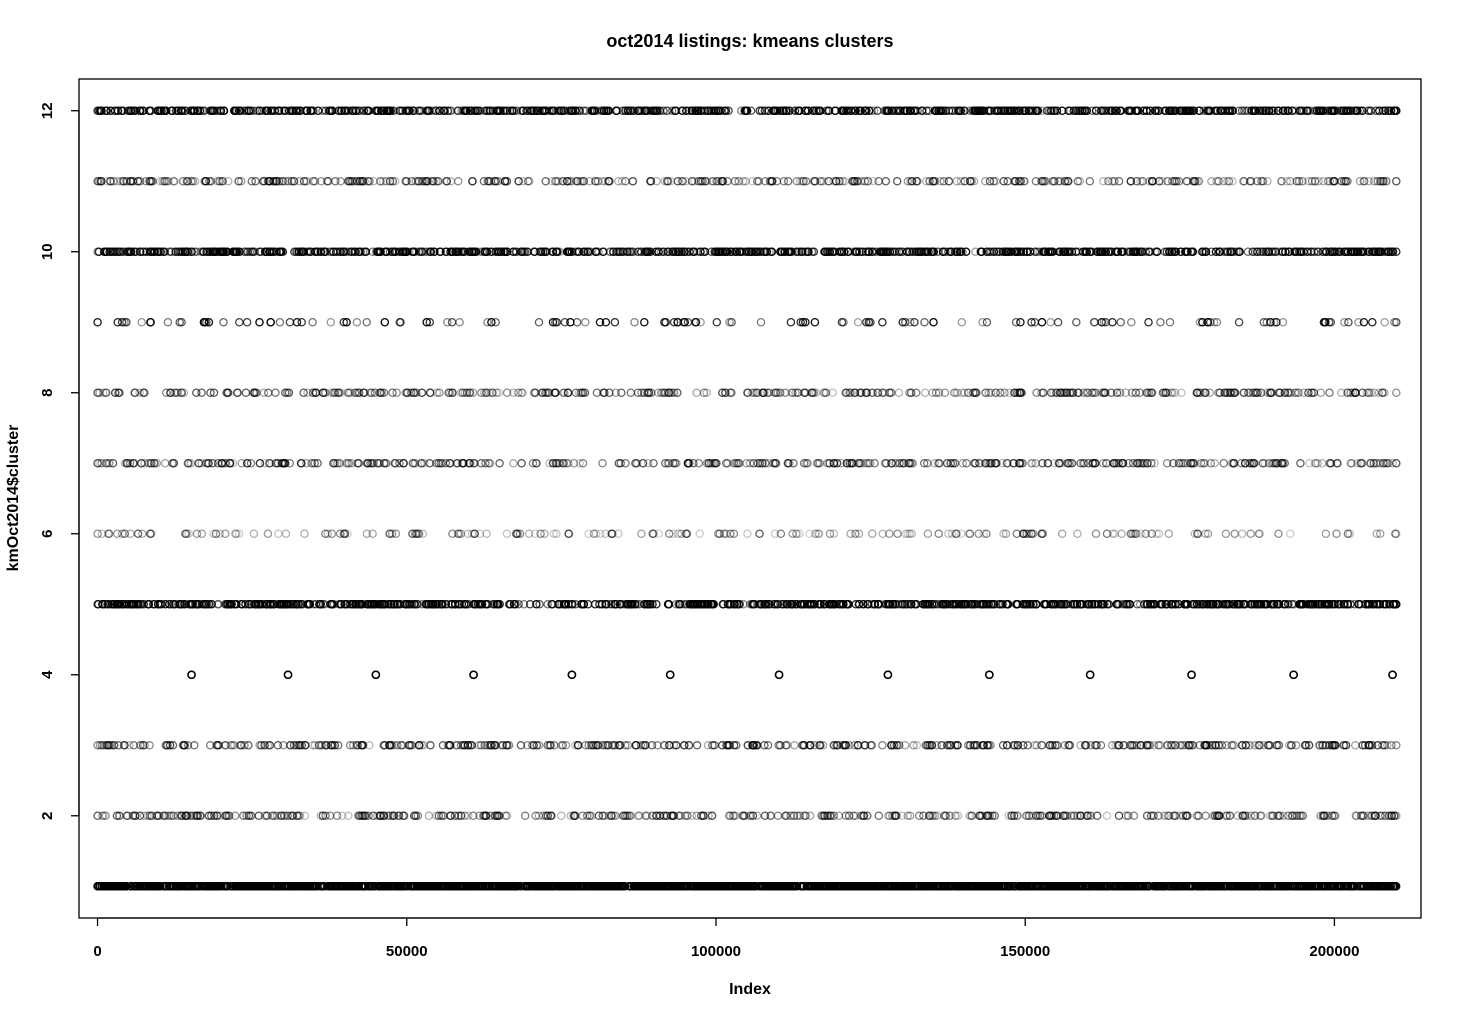 This screenshot has height=1018, width=1462. What do you see at coordinates (747, 392) in the screenshot?
I see `cluster-8-points` at bounding box center [747, 392].